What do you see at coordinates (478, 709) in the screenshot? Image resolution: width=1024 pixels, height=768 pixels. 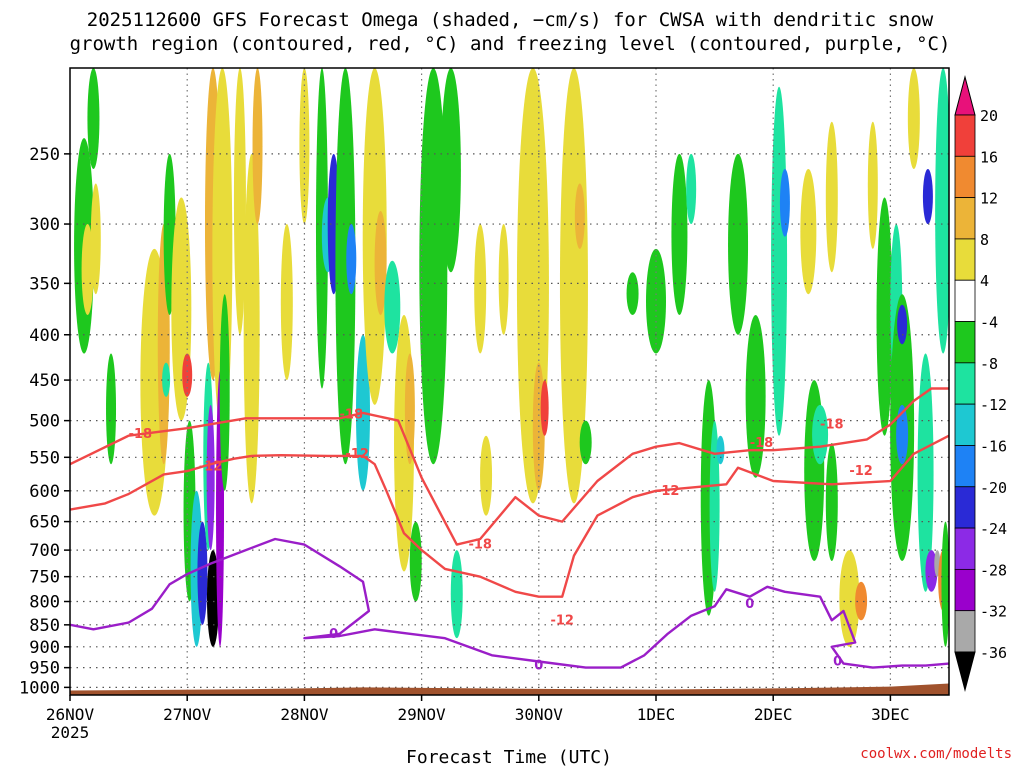 I see `x-axis: 26NOV 27NOV 28NOV 29NOV 30NOV 1DEC 2DEC 3DEC` at bounding box center [478, 709].